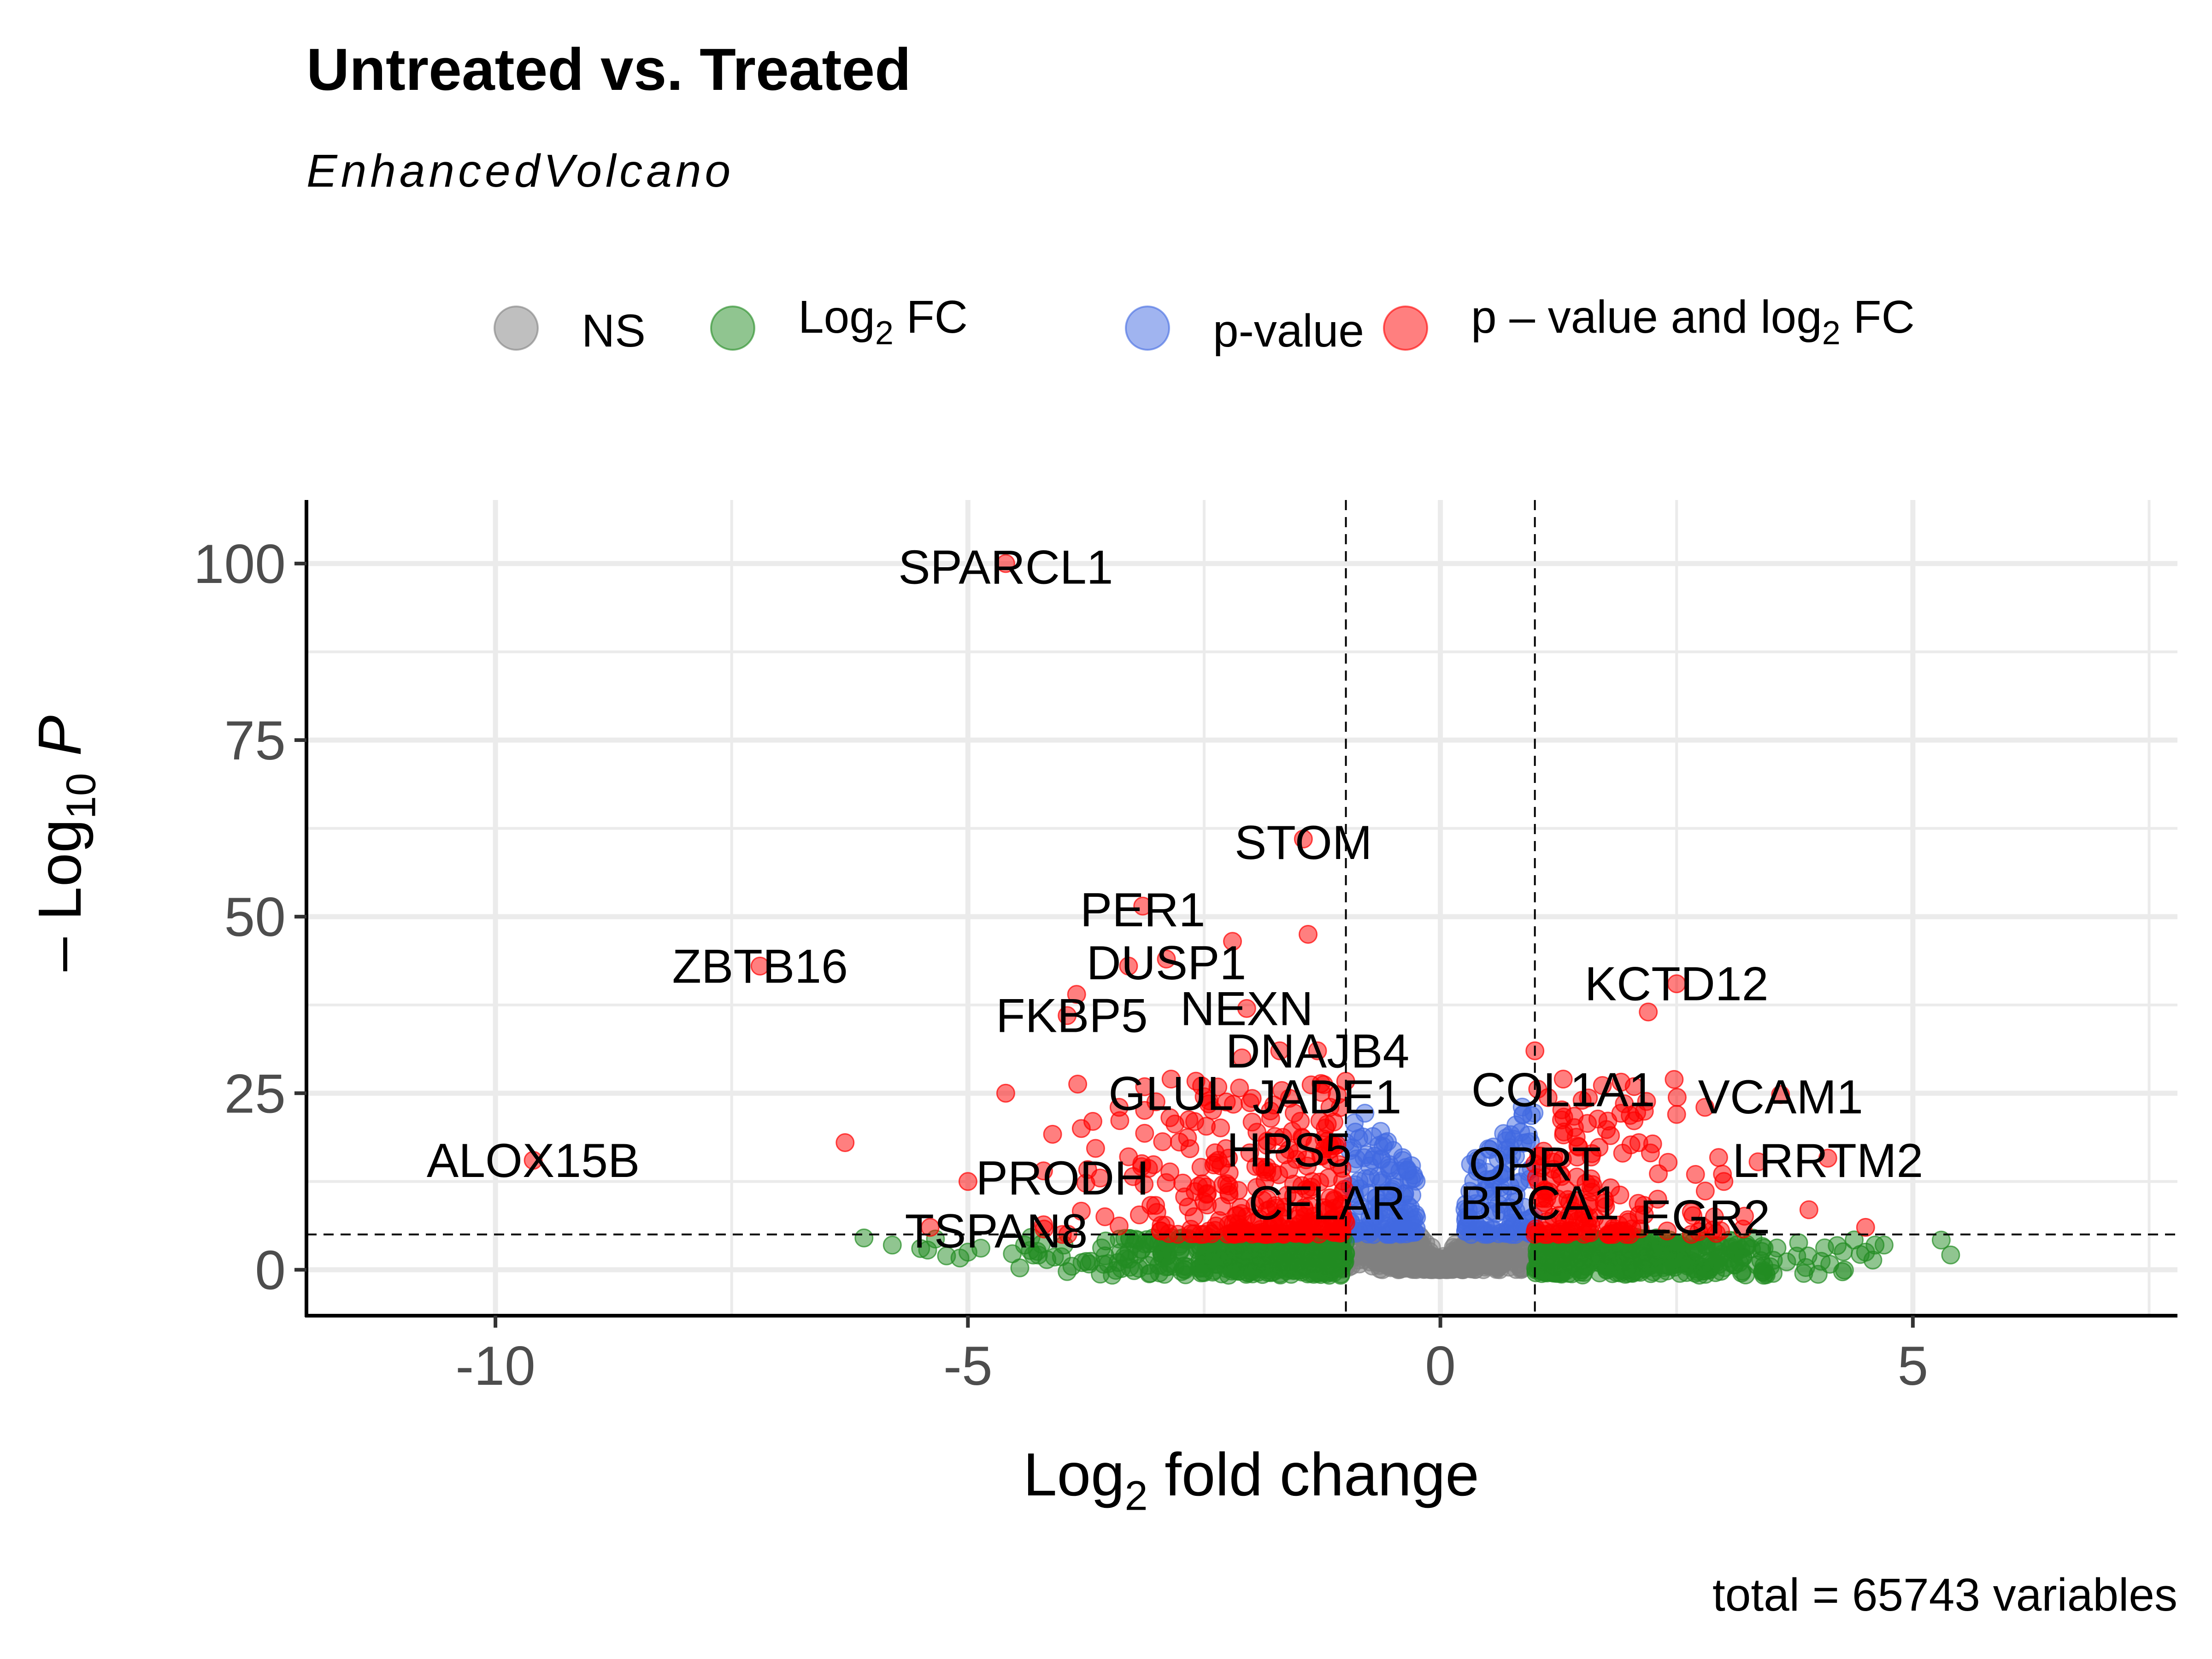  I want to click on legend-item-both: p – value and log2 FC, so click(1649, 321).